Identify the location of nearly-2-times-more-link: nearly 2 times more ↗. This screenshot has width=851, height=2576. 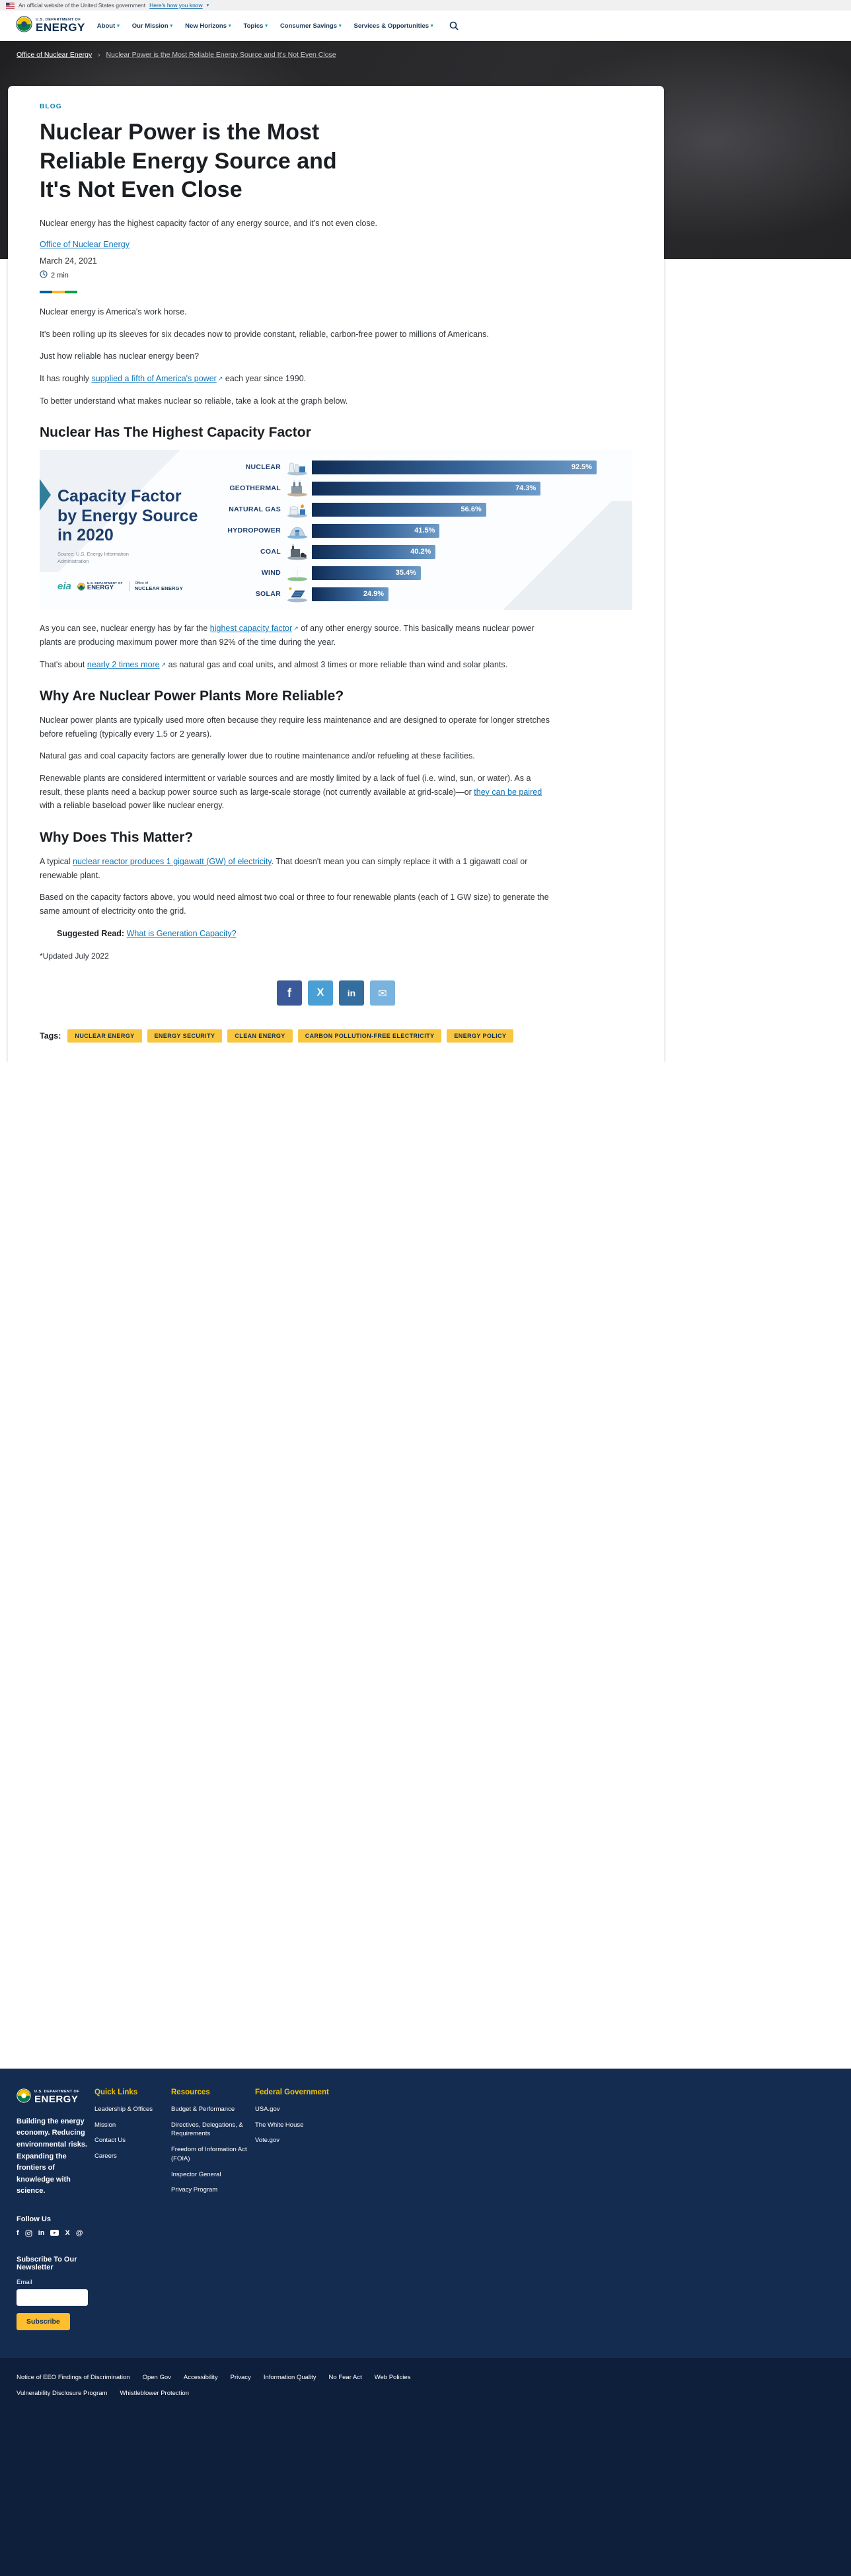
(127, 664).